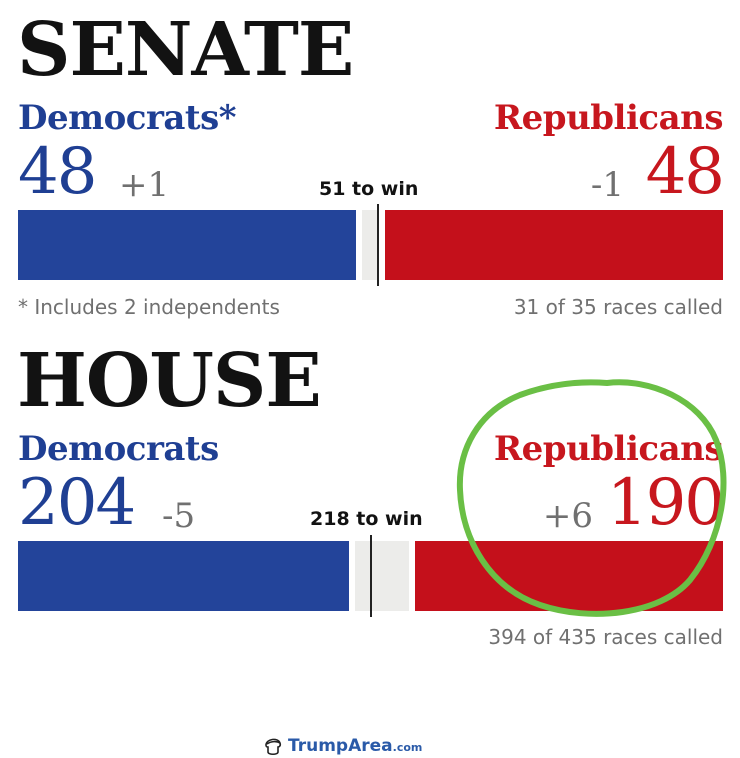 Image resolution: width=740 pixels, height=758 pixels. What do you see at coordinates (149, 307) in the screenshot?
I see `senate-footnote: * Includes 2 independents` at bounding box center [149, 307].